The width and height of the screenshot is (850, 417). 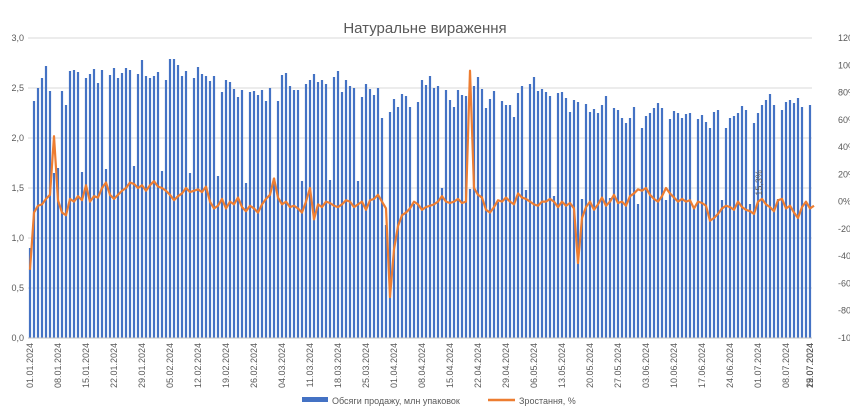 What do you see at coordinates (844, 229) in the screenshot?
I see `y2-tick-label: -20%` at bounding box center [844, 229].